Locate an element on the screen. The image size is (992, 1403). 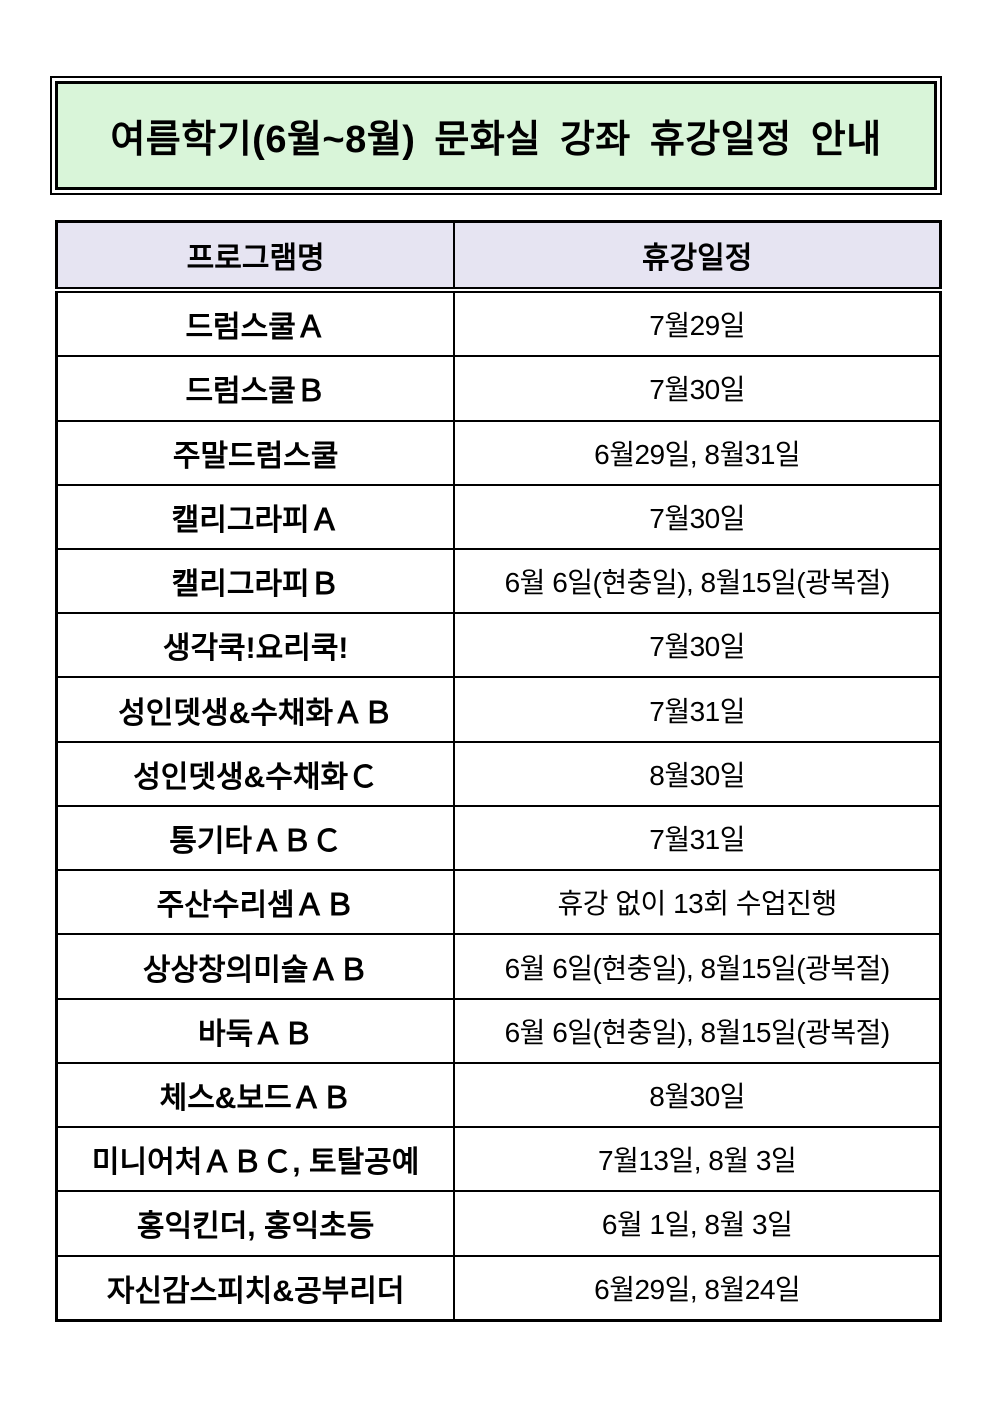
program-cell: 상상창의미술ＡＢ is located at coordinates (255, 966).